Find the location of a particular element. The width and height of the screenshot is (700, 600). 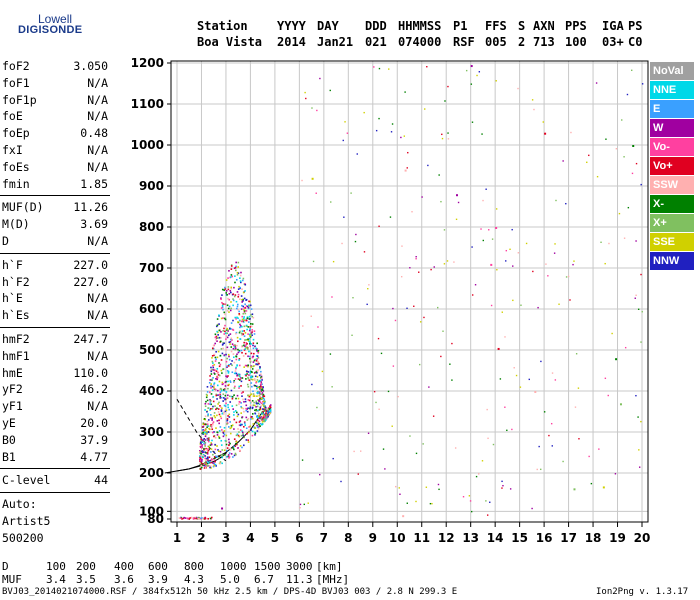

param-value: 11.26 is located at coordinates (90, 207).